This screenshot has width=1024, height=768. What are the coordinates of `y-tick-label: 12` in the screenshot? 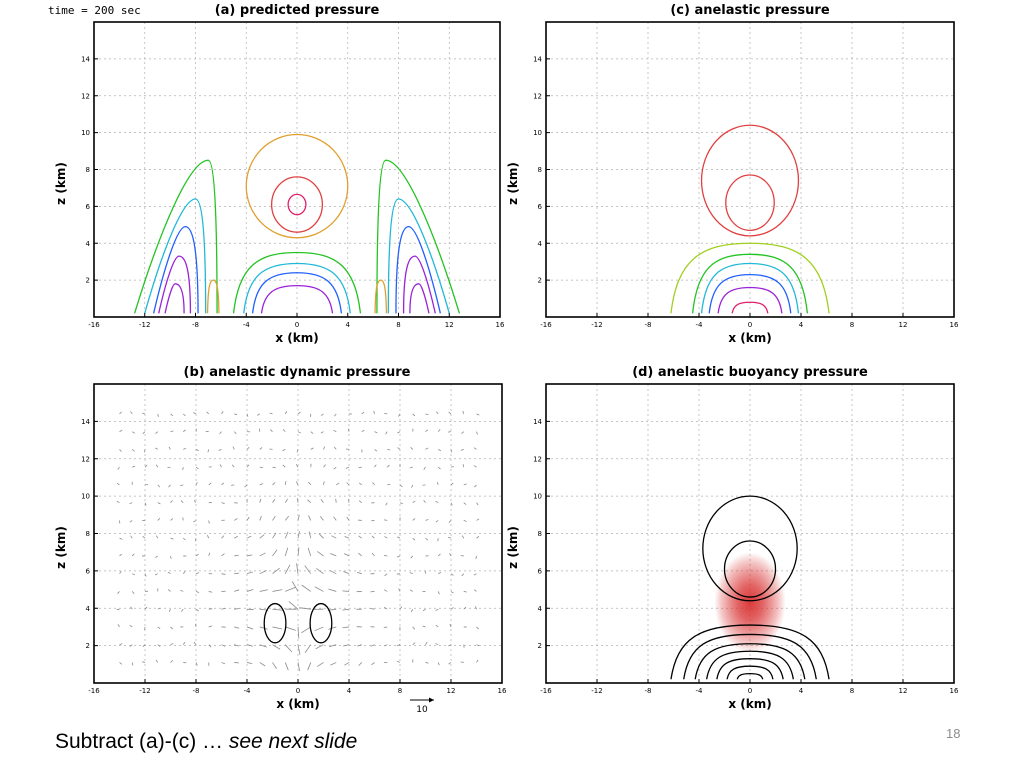 It's located at (85, 459).